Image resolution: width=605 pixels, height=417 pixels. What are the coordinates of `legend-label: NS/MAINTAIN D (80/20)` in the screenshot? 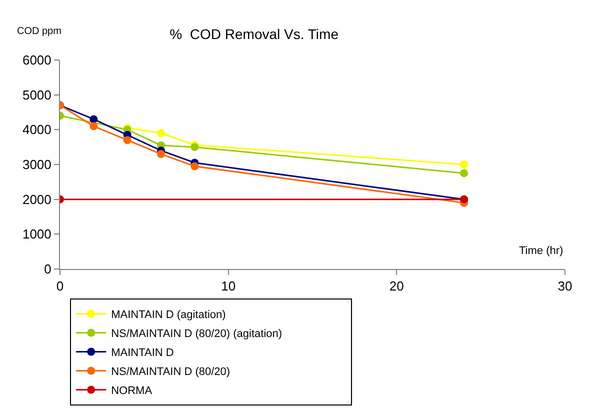 It's located at (170, 372).